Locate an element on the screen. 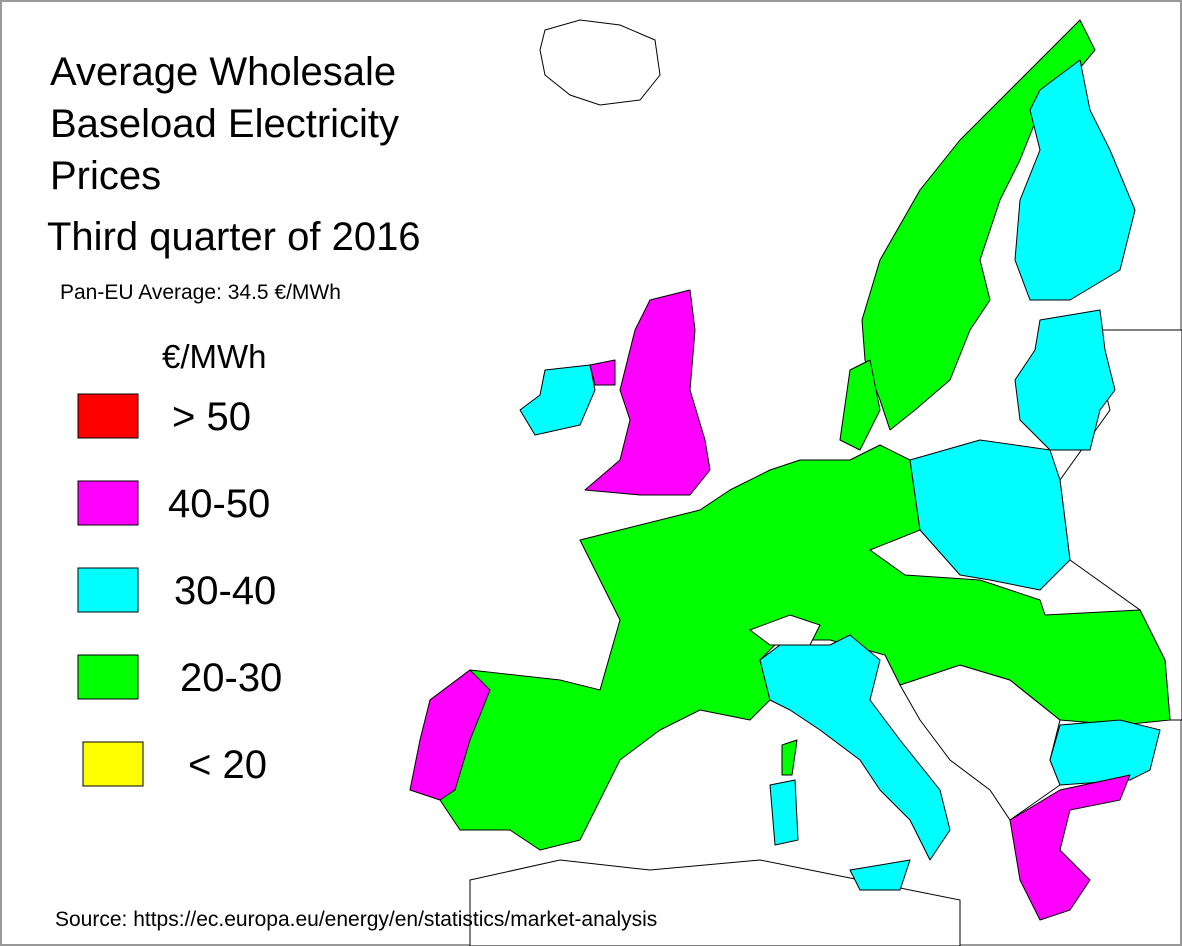 This screenshot has height=946, width=1182. iceland is located at coordinates (600, 62).